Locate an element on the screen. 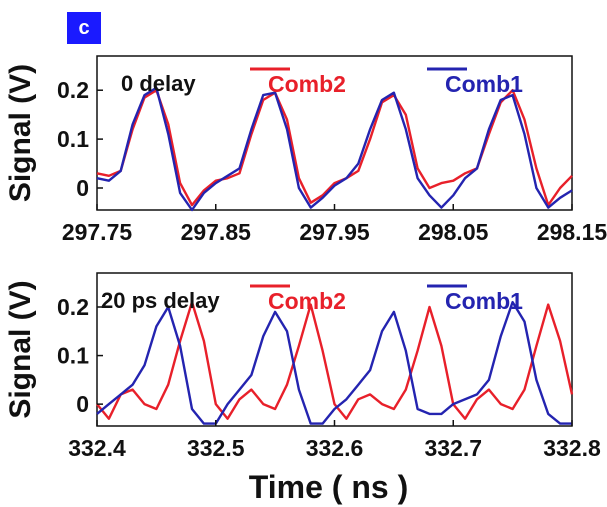 The image size is (607, 507). x-tick-label: 297.85 is located at coordinates (216, 232).